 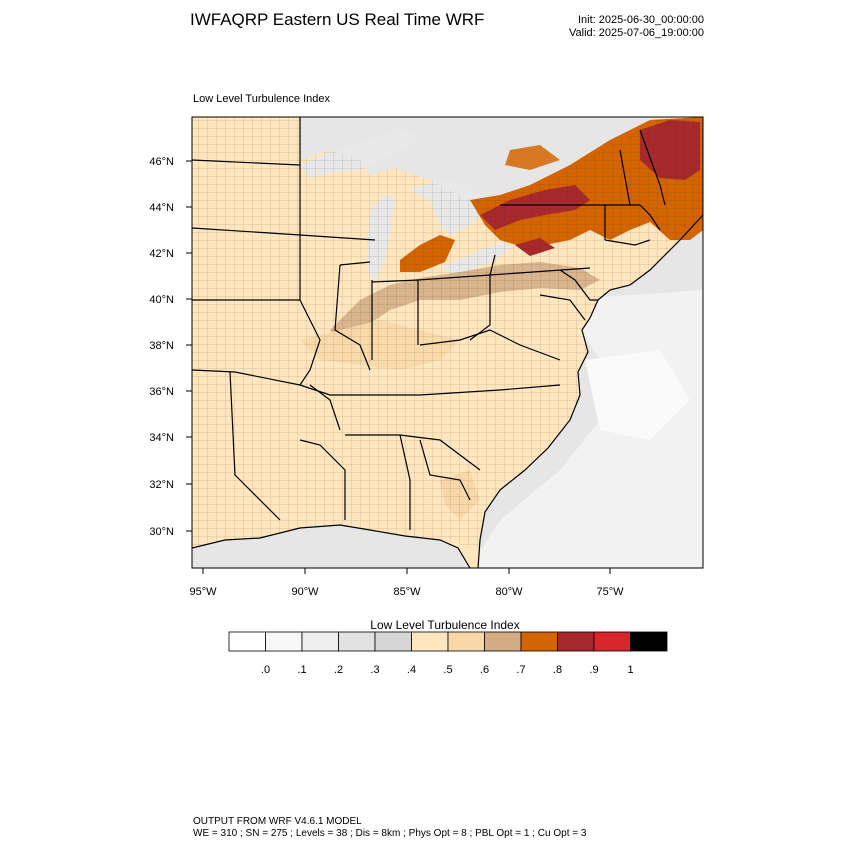 I want to click on colorbar-label: .6, so click(x=484, y=670).